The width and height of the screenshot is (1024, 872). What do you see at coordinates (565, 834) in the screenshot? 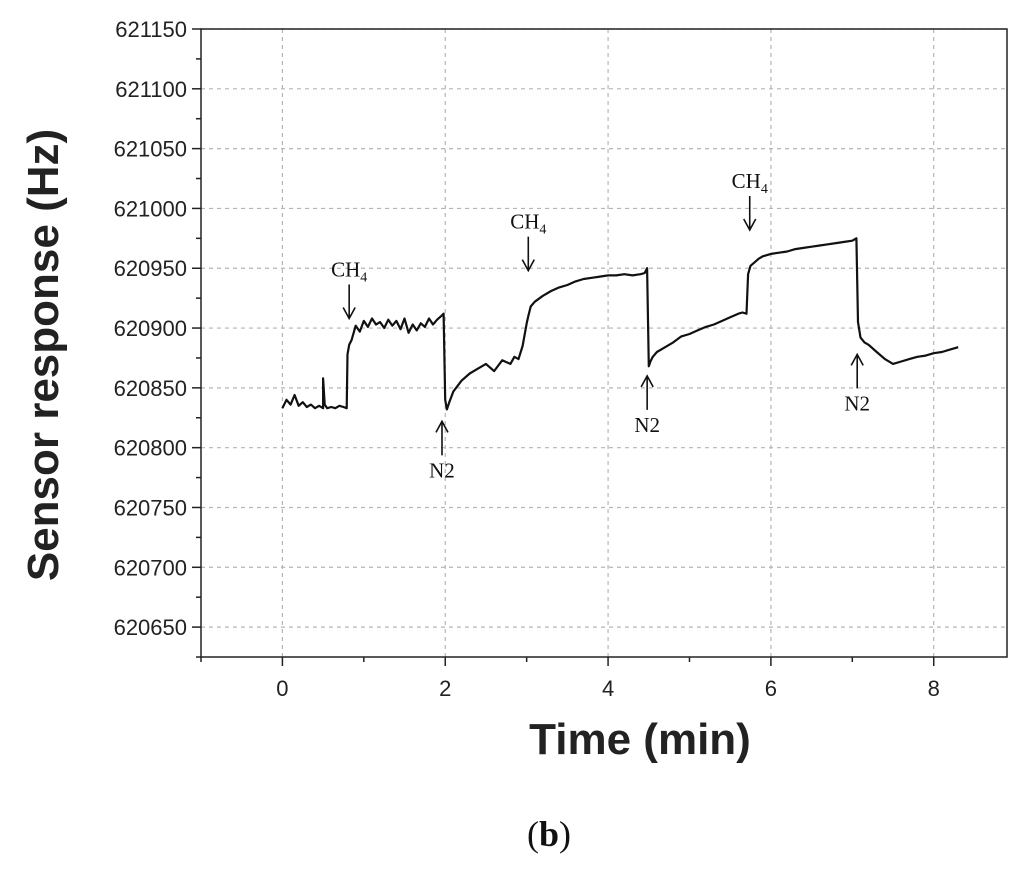
I see `caption-close: )` at bounding box center [565, 834].